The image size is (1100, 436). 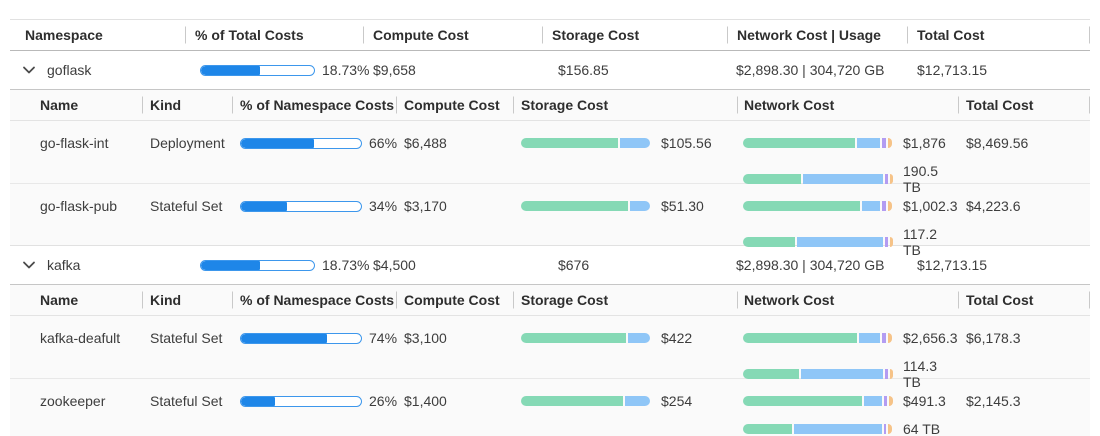 I want to click on storage-cost-value: $676, so click(x=574, y=265).